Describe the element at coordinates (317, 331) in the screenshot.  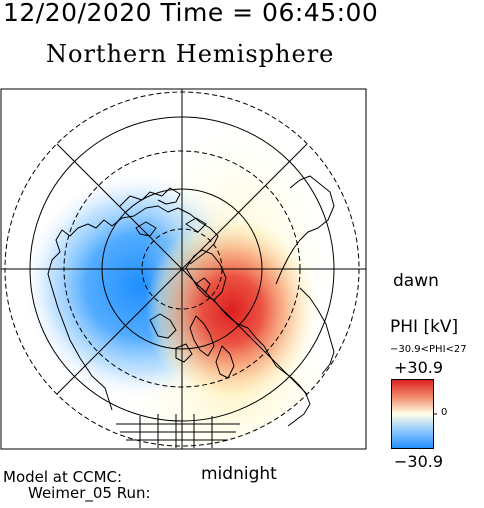
I see `coast-eastern-asia` at that location.